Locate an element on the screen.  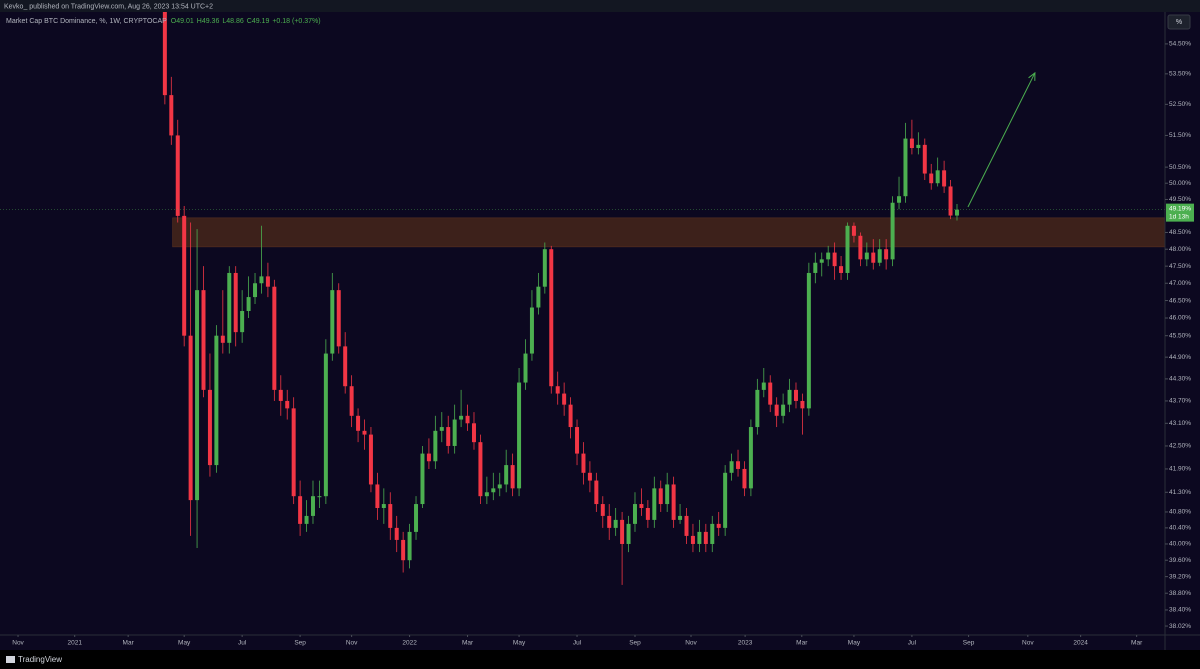
scale-button is located at coordinates (1179, 22).